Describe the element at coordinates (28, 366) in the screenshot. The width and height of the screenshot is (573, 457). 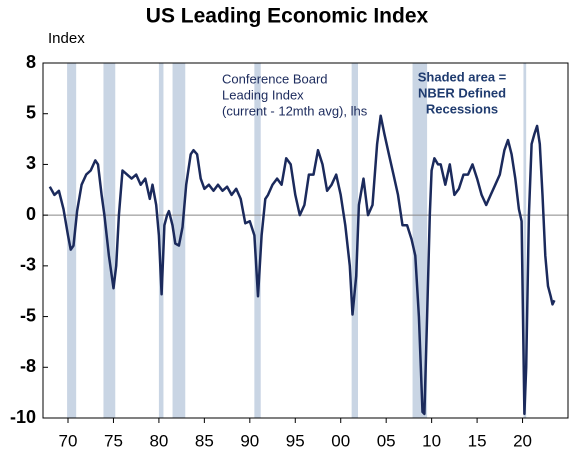
I see `y-tick-label: -8` at that location.